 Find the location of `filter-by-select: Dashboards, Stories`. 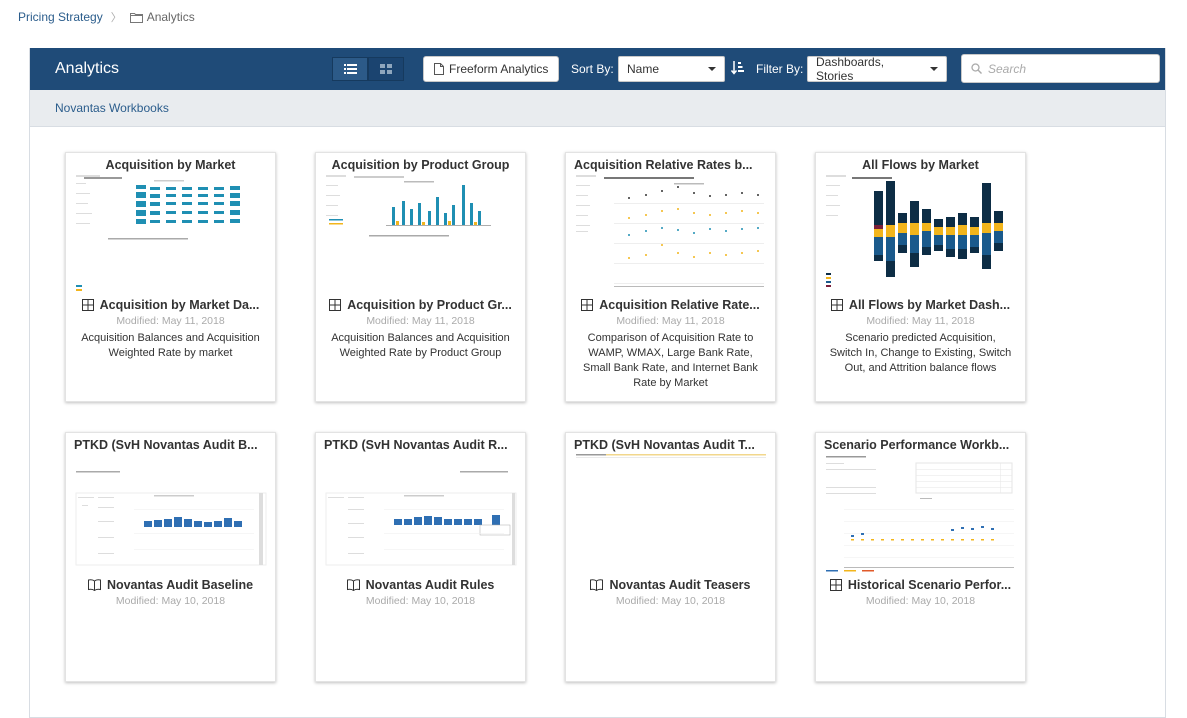

filter-by-select: Dashboards, Stories is located at coordinates (877, 69).